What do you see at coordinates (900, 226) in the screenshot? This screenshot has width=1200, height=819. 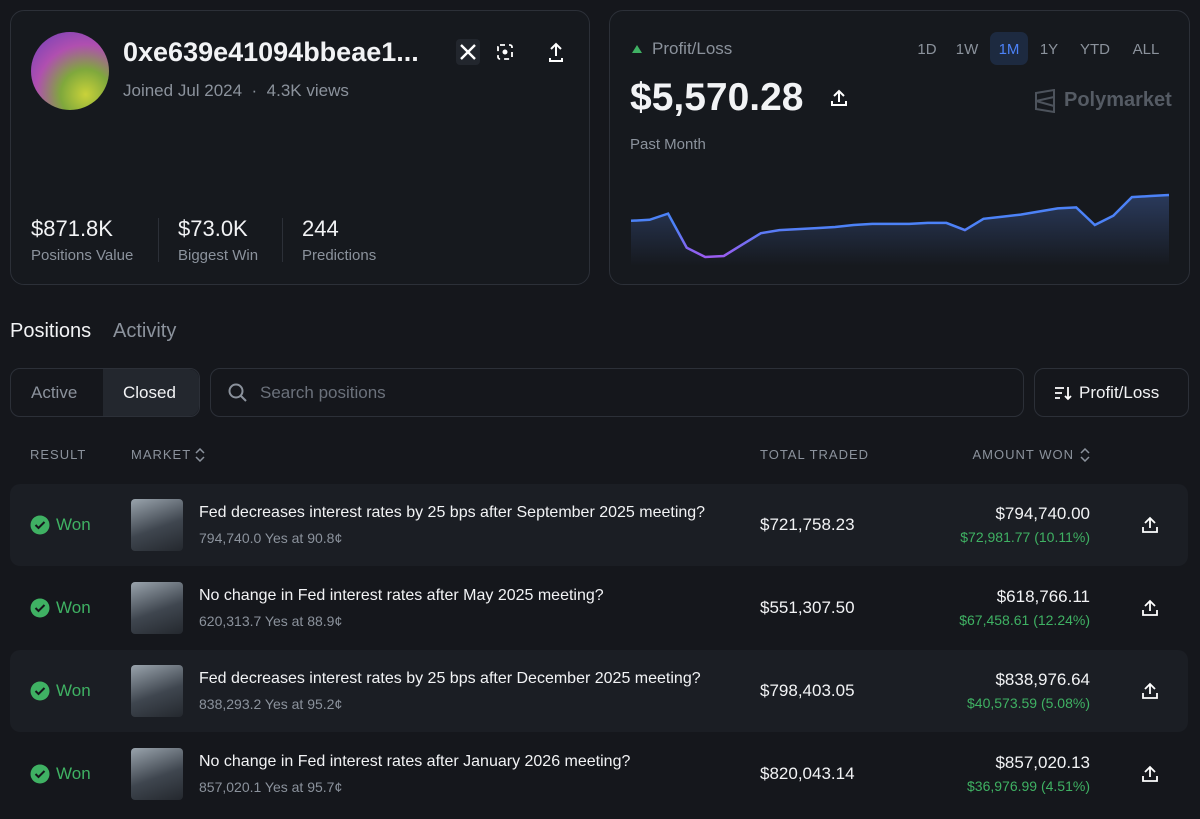 I see `pnl-line` at bounding box center [900, 226].